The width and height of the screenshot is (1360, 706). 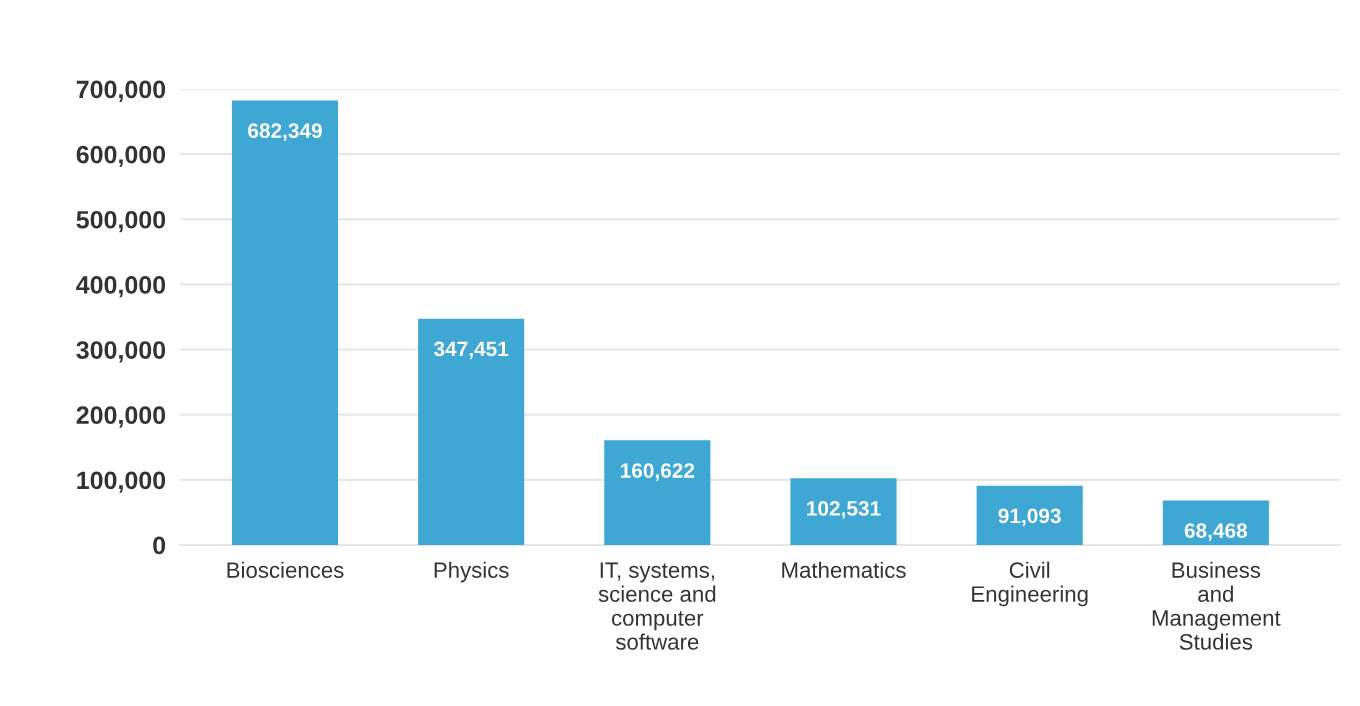 I want to click on x-tick-label: IT, systems, science and computer software, so click(x=657, y=606).